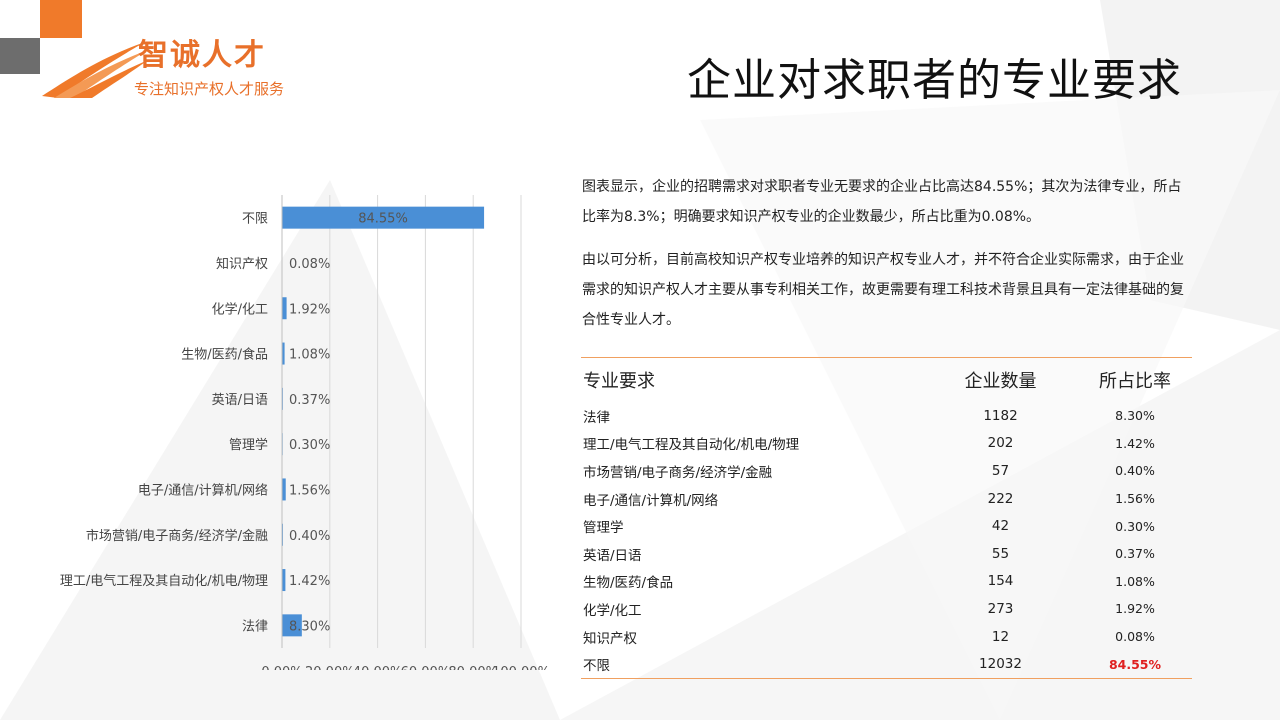 Image resolution: width=1280 pixels, height=720 pixels. What do you see at coordinates (886, 499) in the screenshot?
I see `table-row: 电子/通信/计算机/网络 222 1.56%` at bounding box center [886, 499].